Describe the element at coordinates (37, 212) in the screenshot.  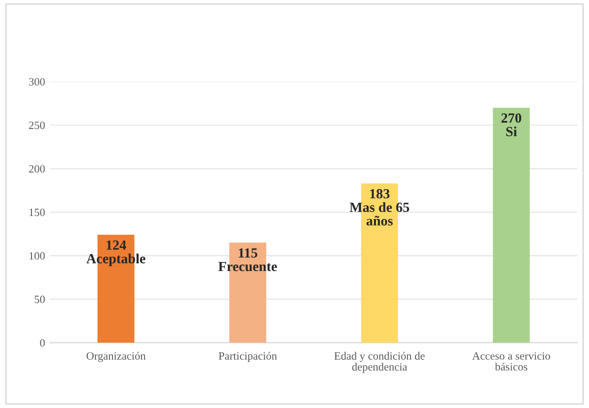
I see `y-tick-label: 150` at that location.